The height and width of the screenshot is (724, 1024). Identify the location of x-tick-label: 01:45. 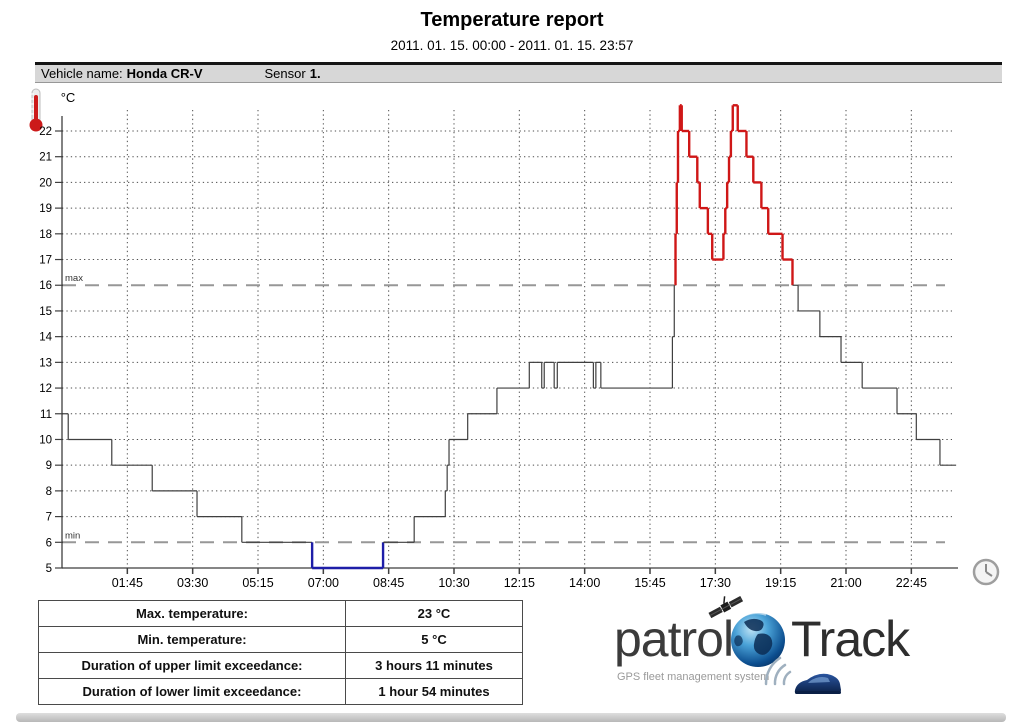
(127, 583).